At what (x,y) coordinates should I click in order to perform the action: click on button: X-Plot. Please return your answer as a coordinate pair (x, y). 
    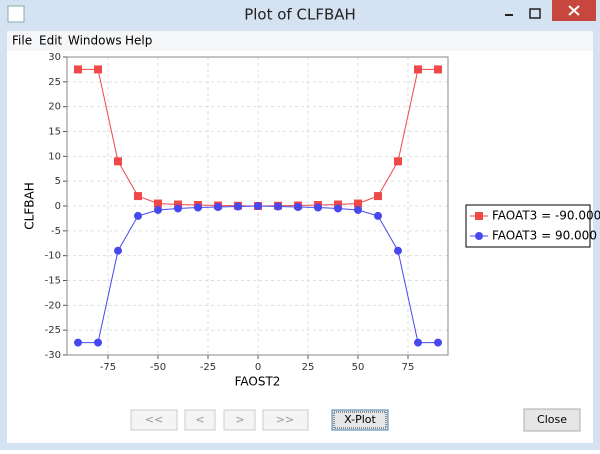
    Looking at the image, I should click on (360, 420).